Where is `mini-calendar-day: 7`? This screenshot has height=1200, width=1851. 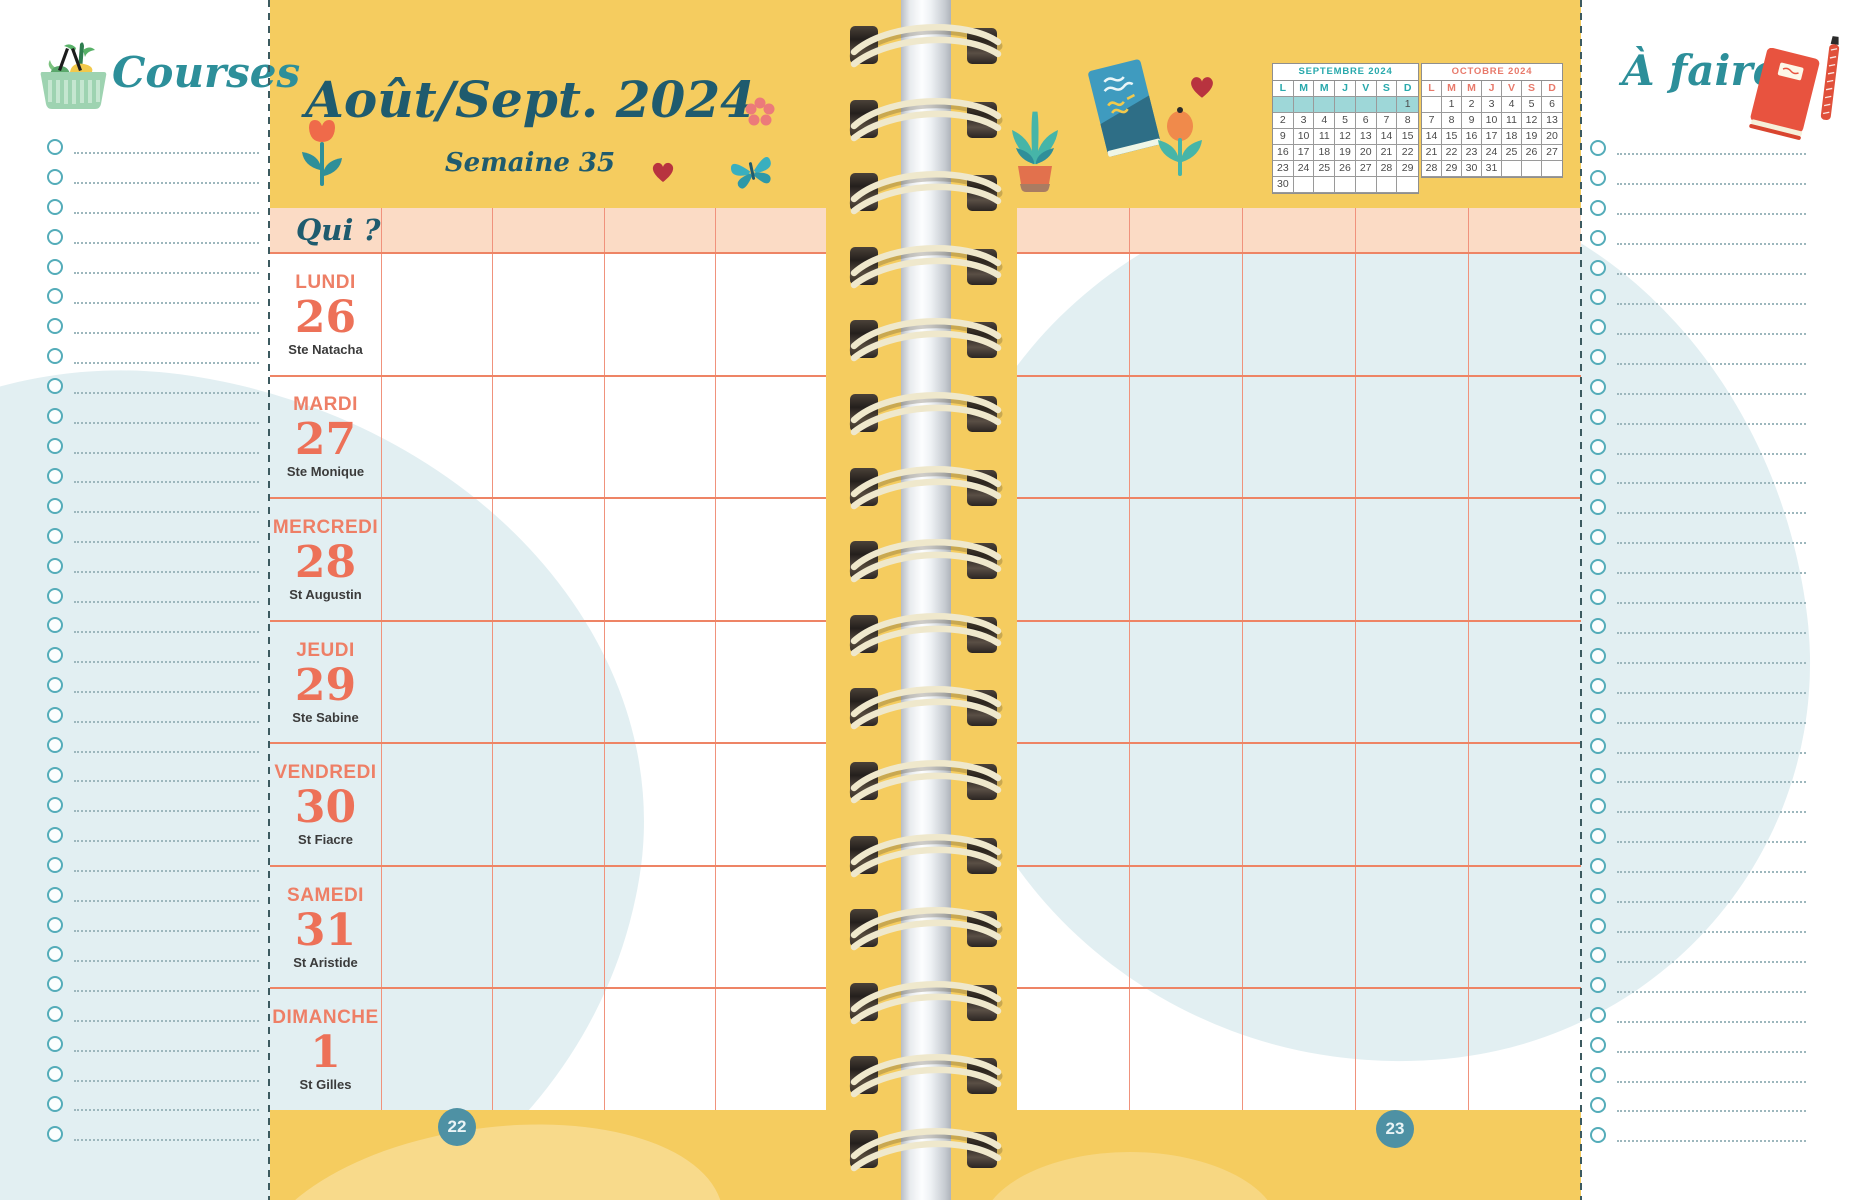
mini-calendar-day: 7 is located at coordinates (1432, 121).